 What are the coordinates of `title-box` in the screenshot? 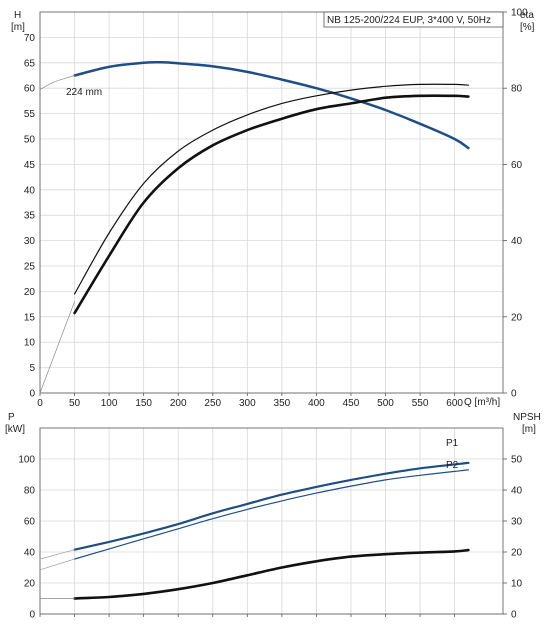 It's located at (413, 19).